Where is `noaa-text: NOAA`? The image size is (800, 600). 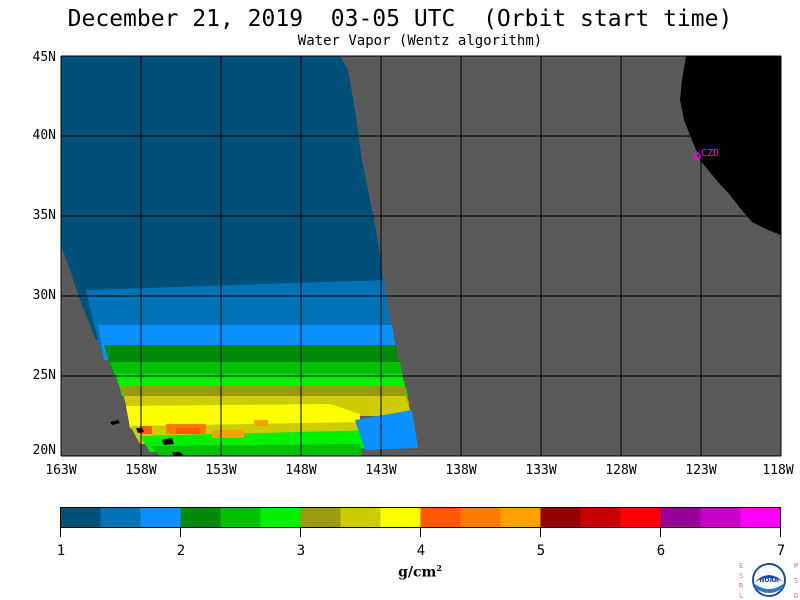 noaa-text: NOAA is located at coordinates (769, 580).